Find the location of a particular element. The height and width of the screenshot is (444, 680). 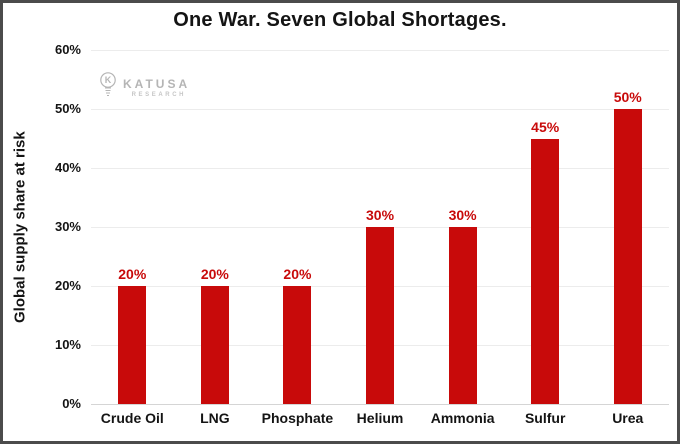

x-axis-label-urea: Urea is located at coordinates (628, 418).